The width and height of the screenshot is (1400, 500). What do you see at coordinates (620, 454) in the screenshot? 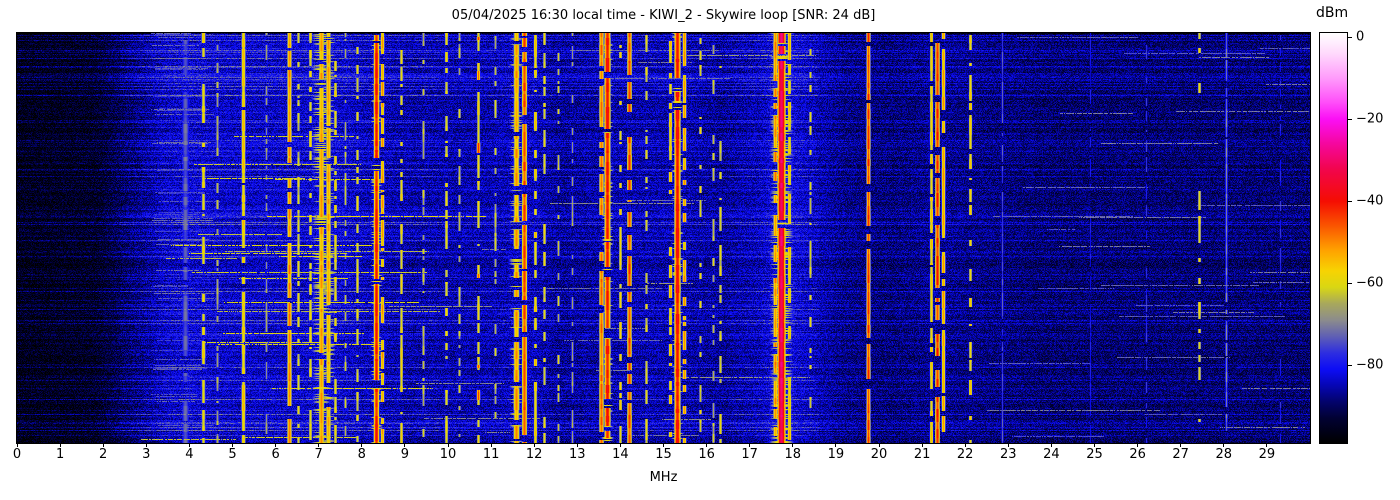
I see `x-tick-label: 14` at bounding box center [620, 454].